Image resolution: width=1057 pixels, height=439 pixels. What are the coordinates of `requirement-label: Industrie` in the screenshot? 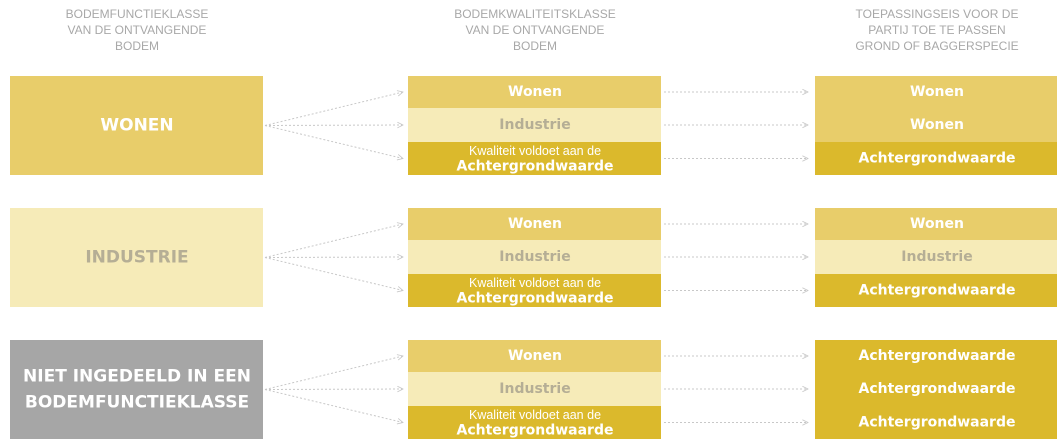 It's located at (936, 257).